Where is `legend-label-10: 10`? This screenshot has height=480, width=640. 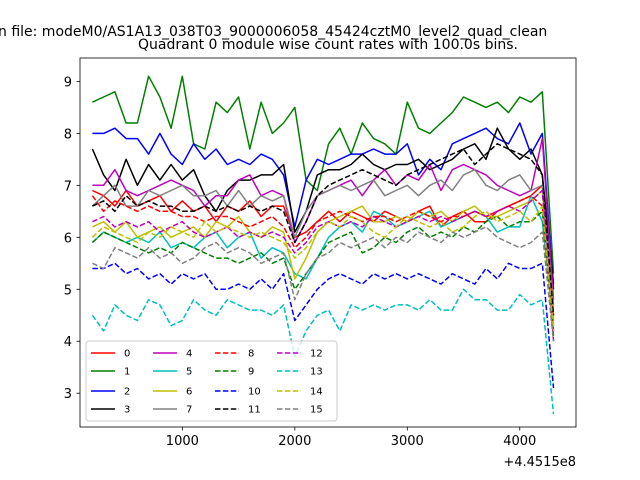
legend-label-10: 10 is located at coordinates (254, 392).